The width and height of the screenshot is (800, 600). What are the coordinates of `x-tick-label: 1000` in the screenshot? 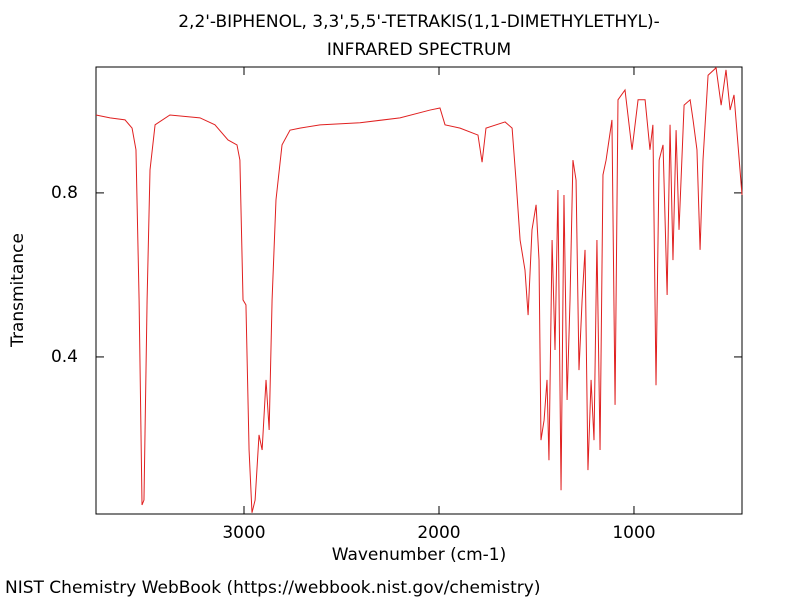 It's located at (633, 533).